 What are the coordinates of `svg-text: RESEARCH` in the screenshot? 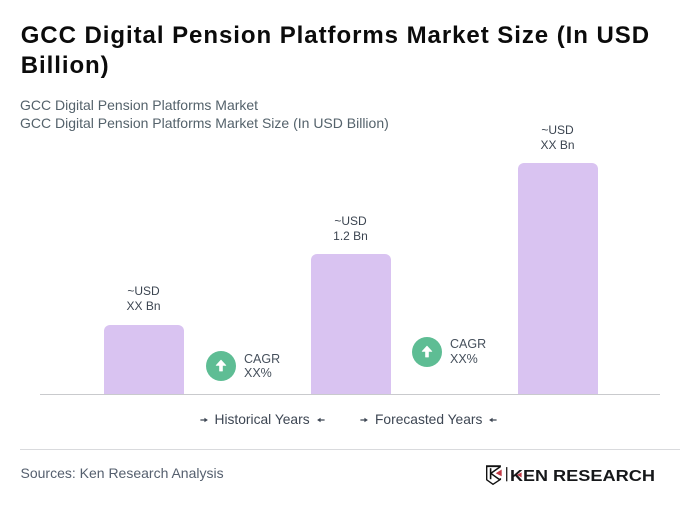 It's located at (604, 476).